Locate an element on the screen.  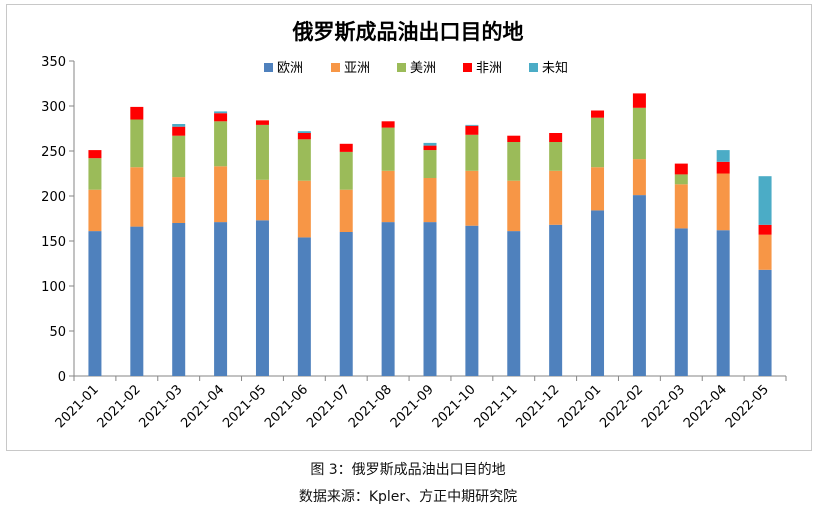
y-tick-label: 200 is located at coordinates (53, 197).